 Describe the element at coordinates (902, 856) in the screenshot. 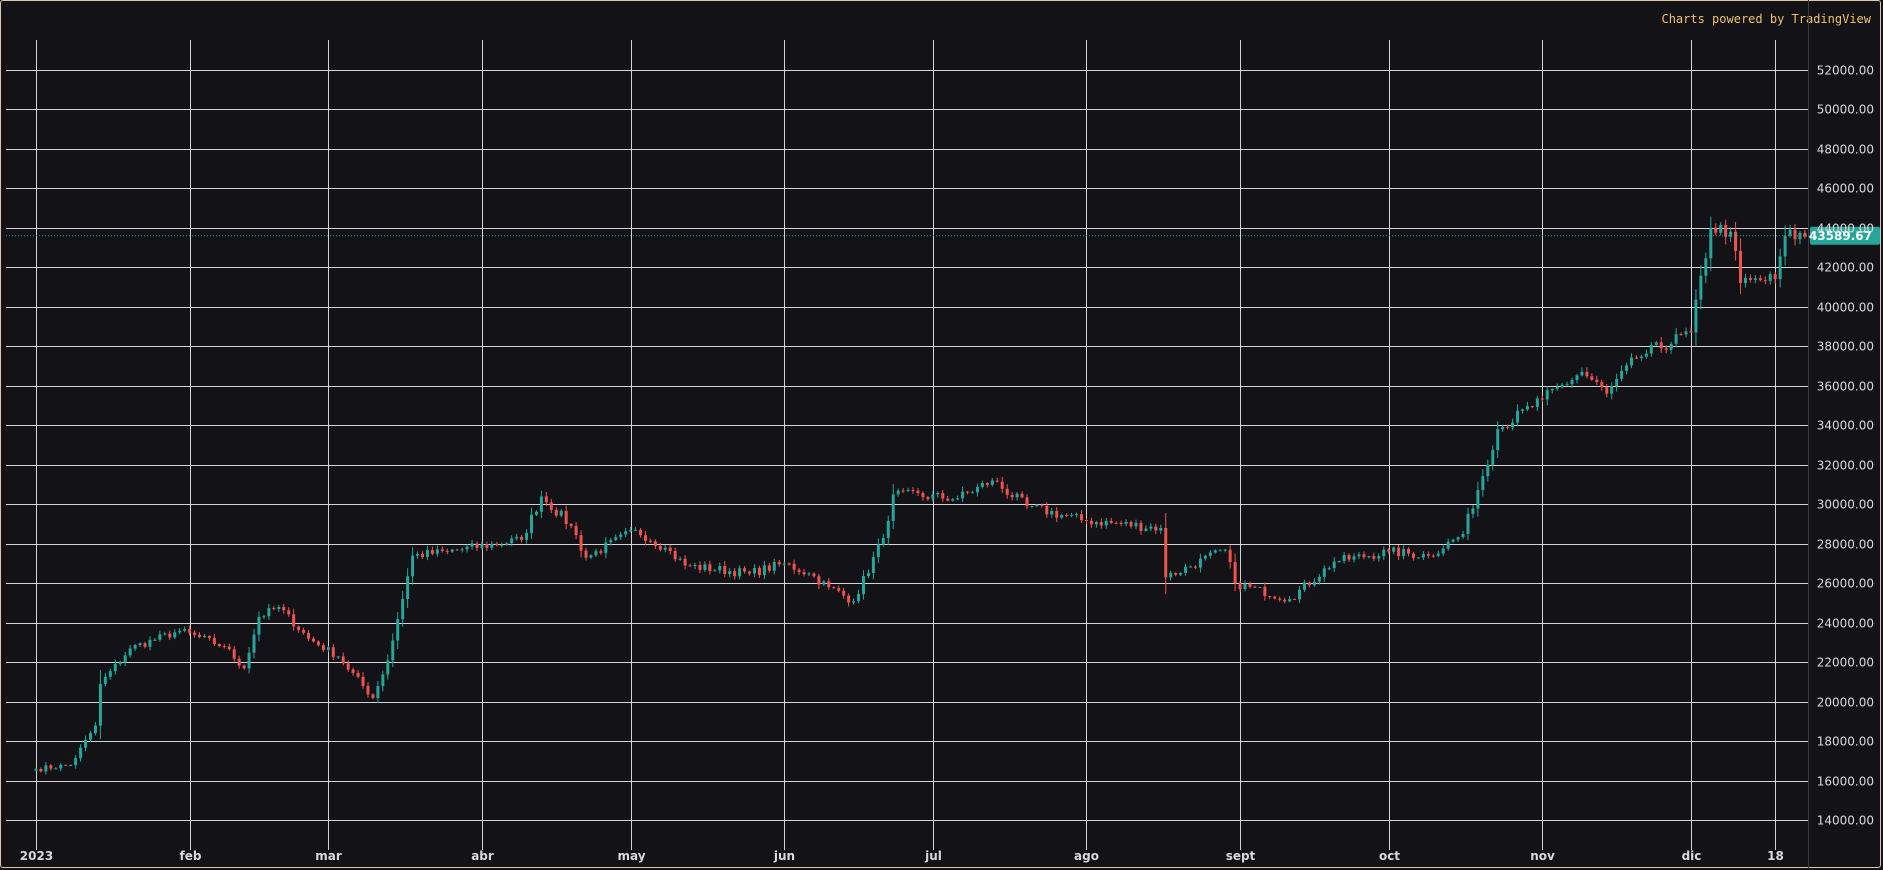

I see `x-axis: 2023 feb mar abr may jun jul ago sept oct nov dic 18` at that location.